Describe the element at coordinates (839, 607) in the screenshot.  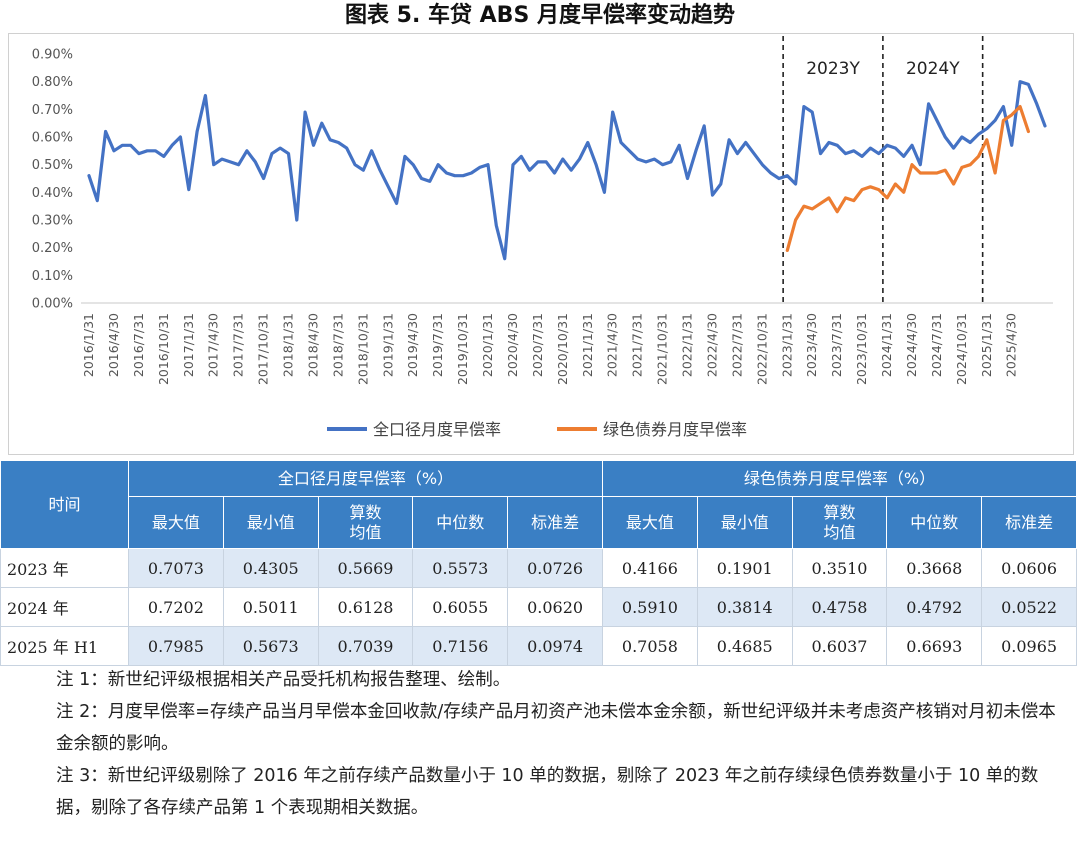
I see `table-cell: 0.4758` at that location.